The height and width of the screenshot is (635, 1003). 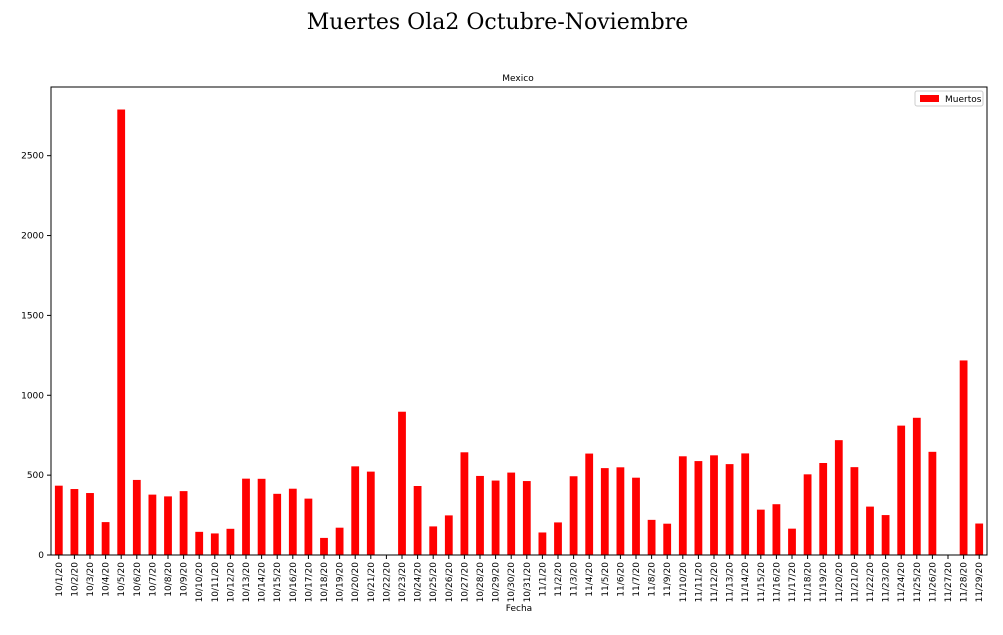 What do you see at coordinates (356, 582) in the screenshot?
I see `x-tick-label: 10/20/20` at bounding box center [356, 582].